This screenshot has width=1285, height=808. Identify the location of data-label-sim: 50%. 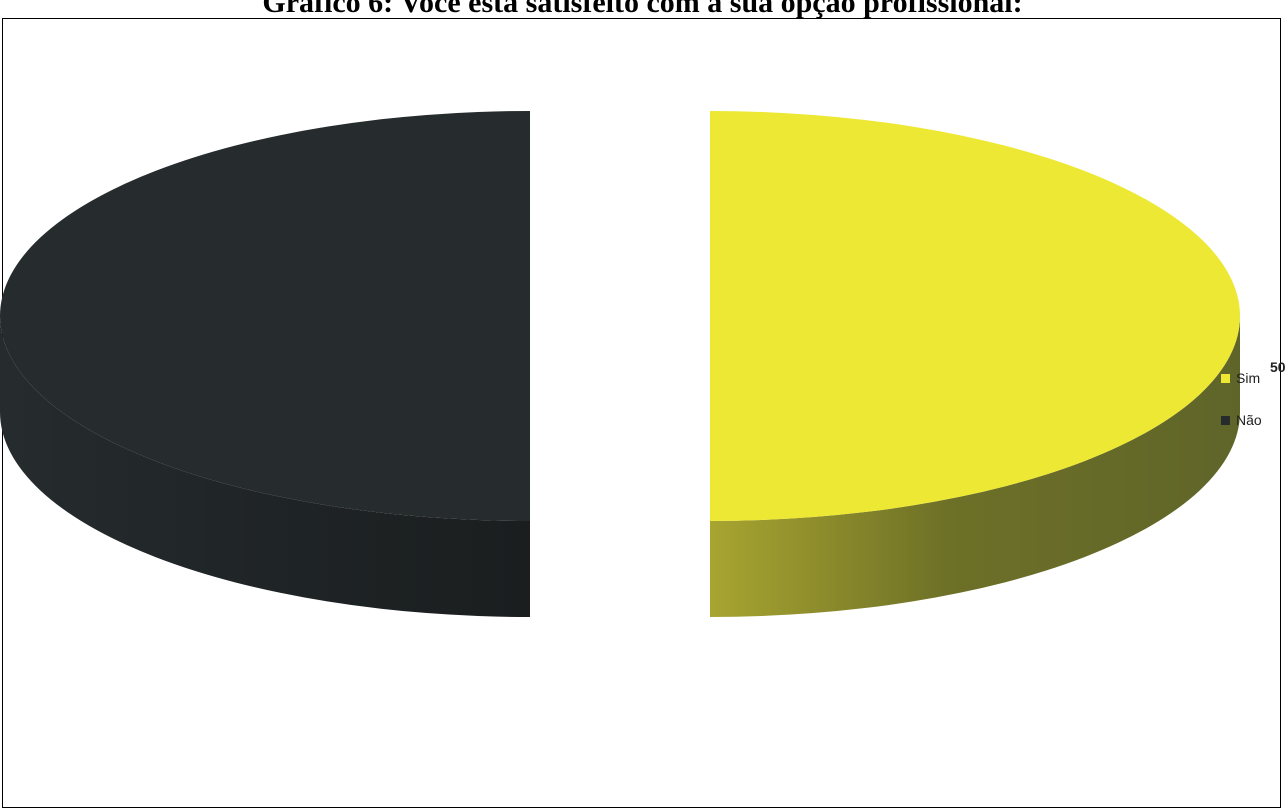
(1277, 367).